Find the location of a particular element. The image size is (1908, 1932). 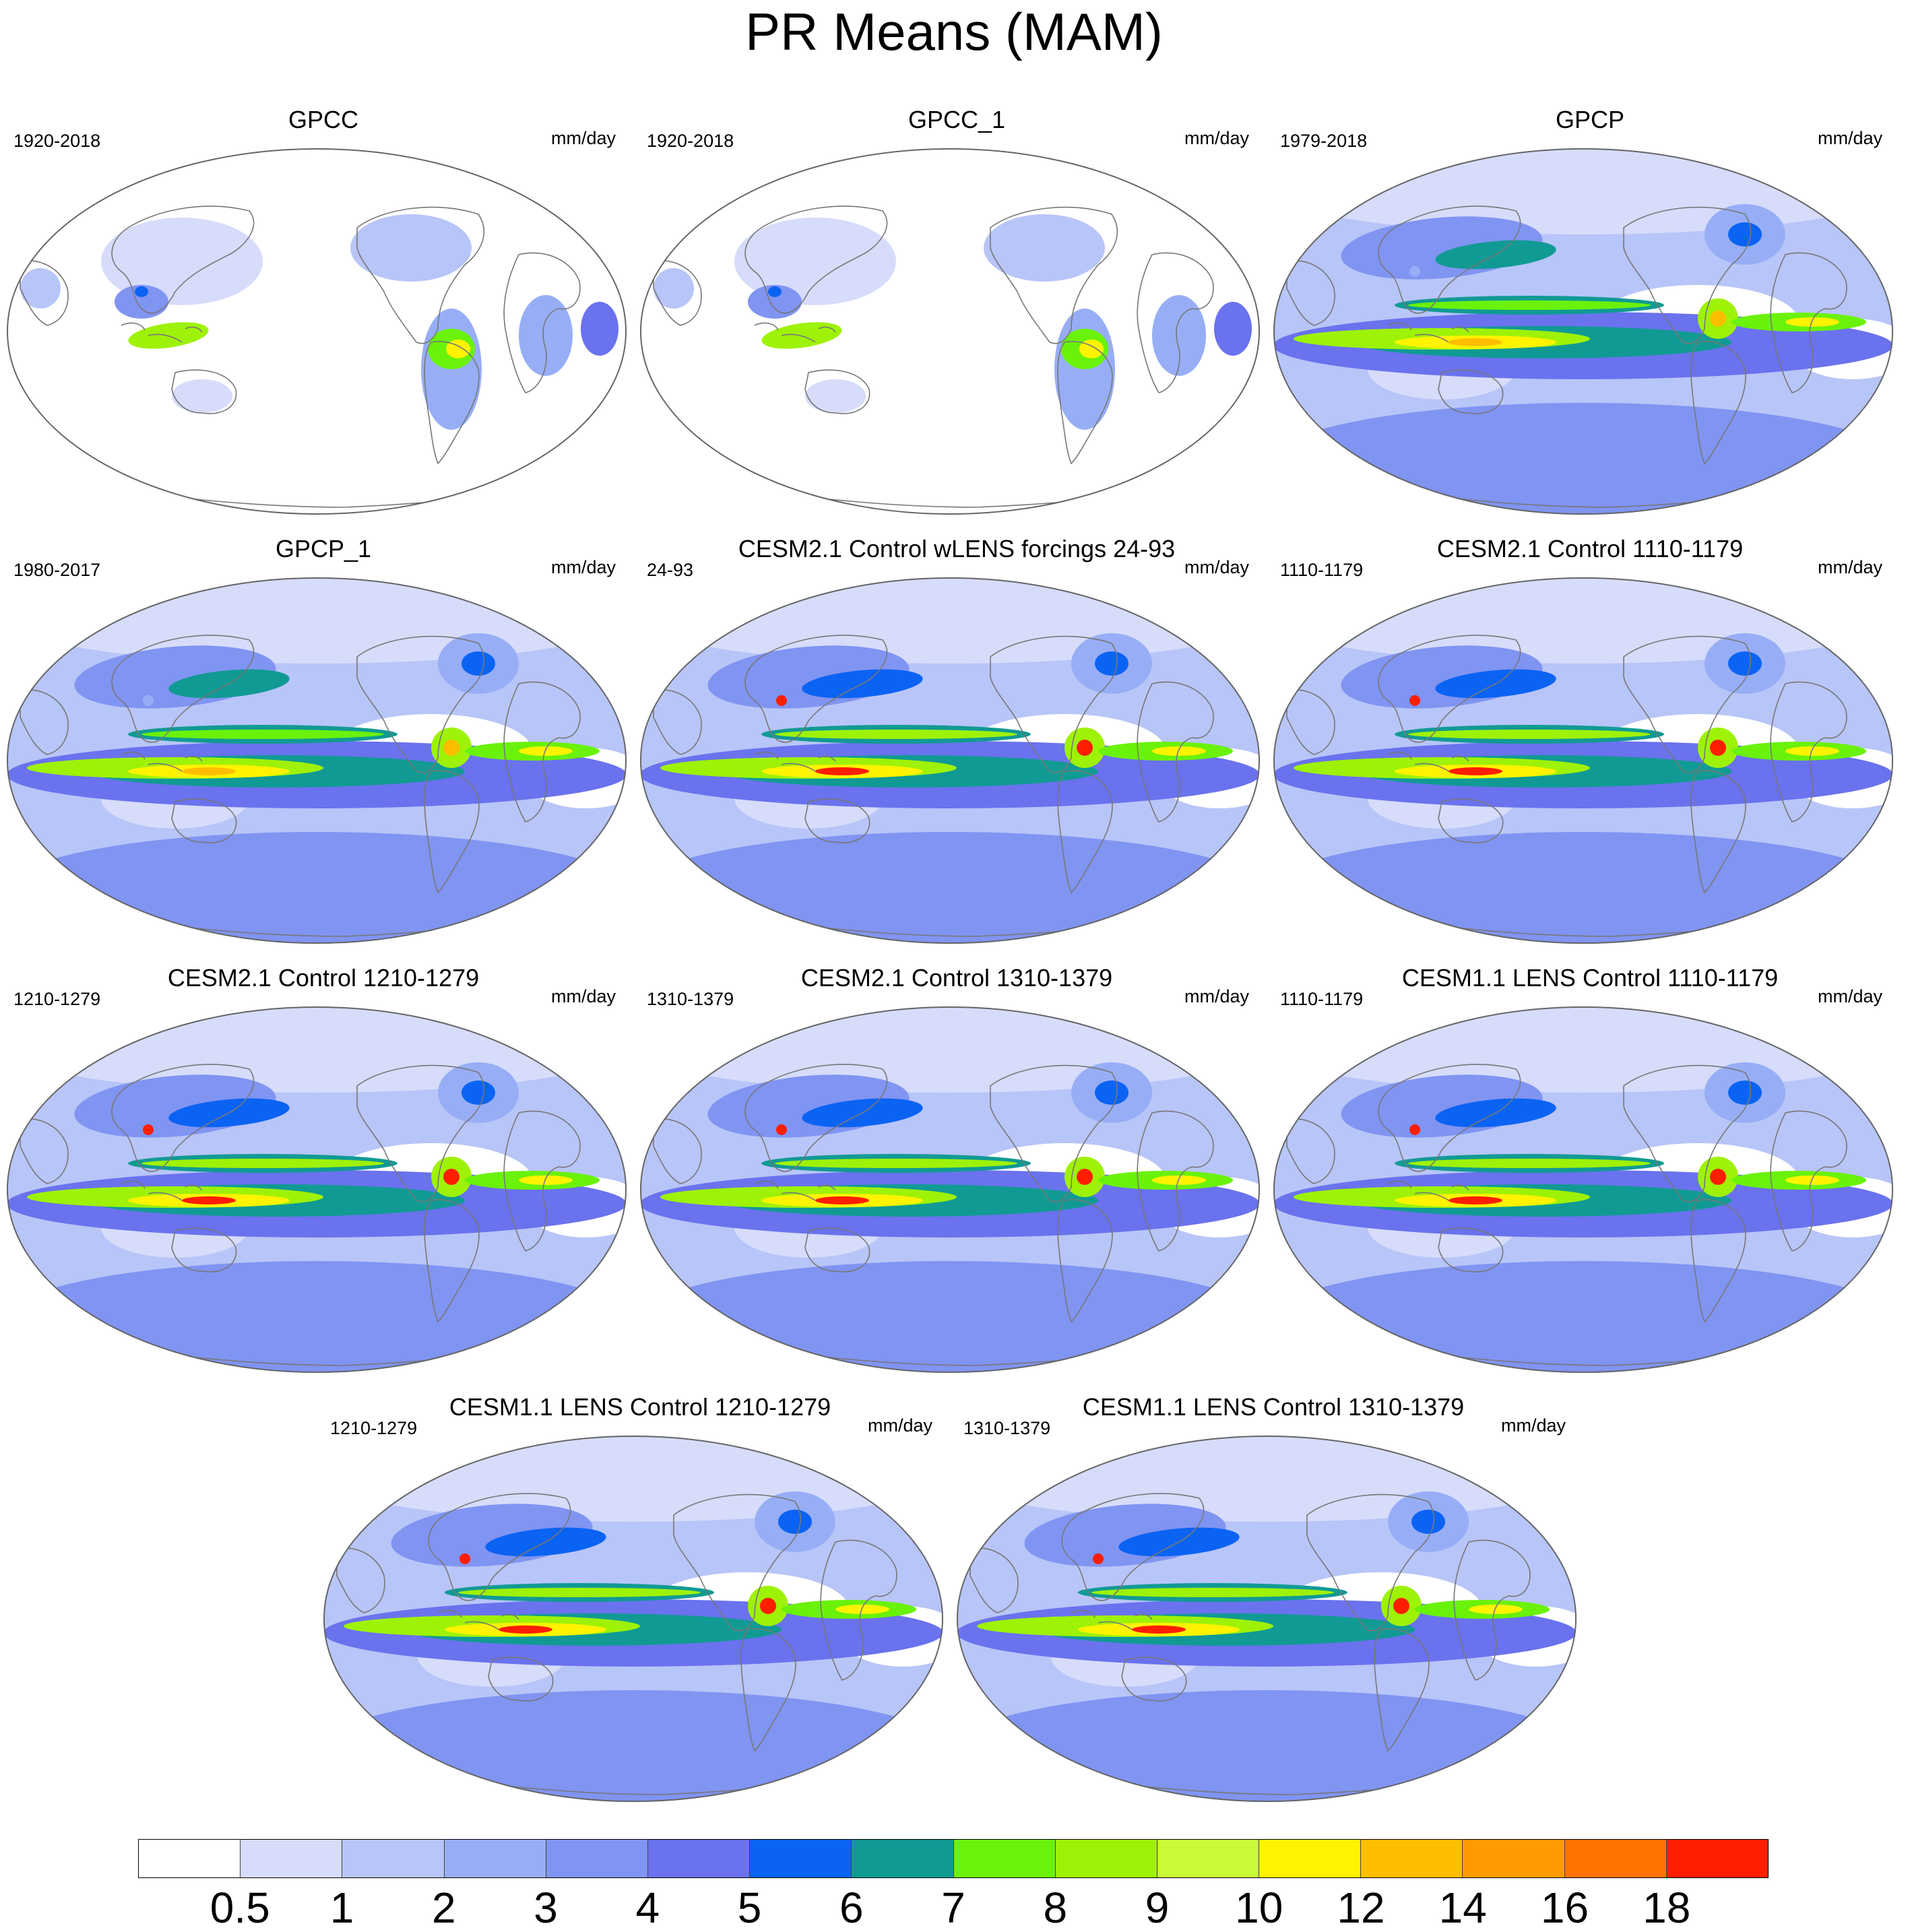

map-panel: CESM2.1 Control 1310-1379 1310-1379 mm/day is located at coordinates (956, 1173).